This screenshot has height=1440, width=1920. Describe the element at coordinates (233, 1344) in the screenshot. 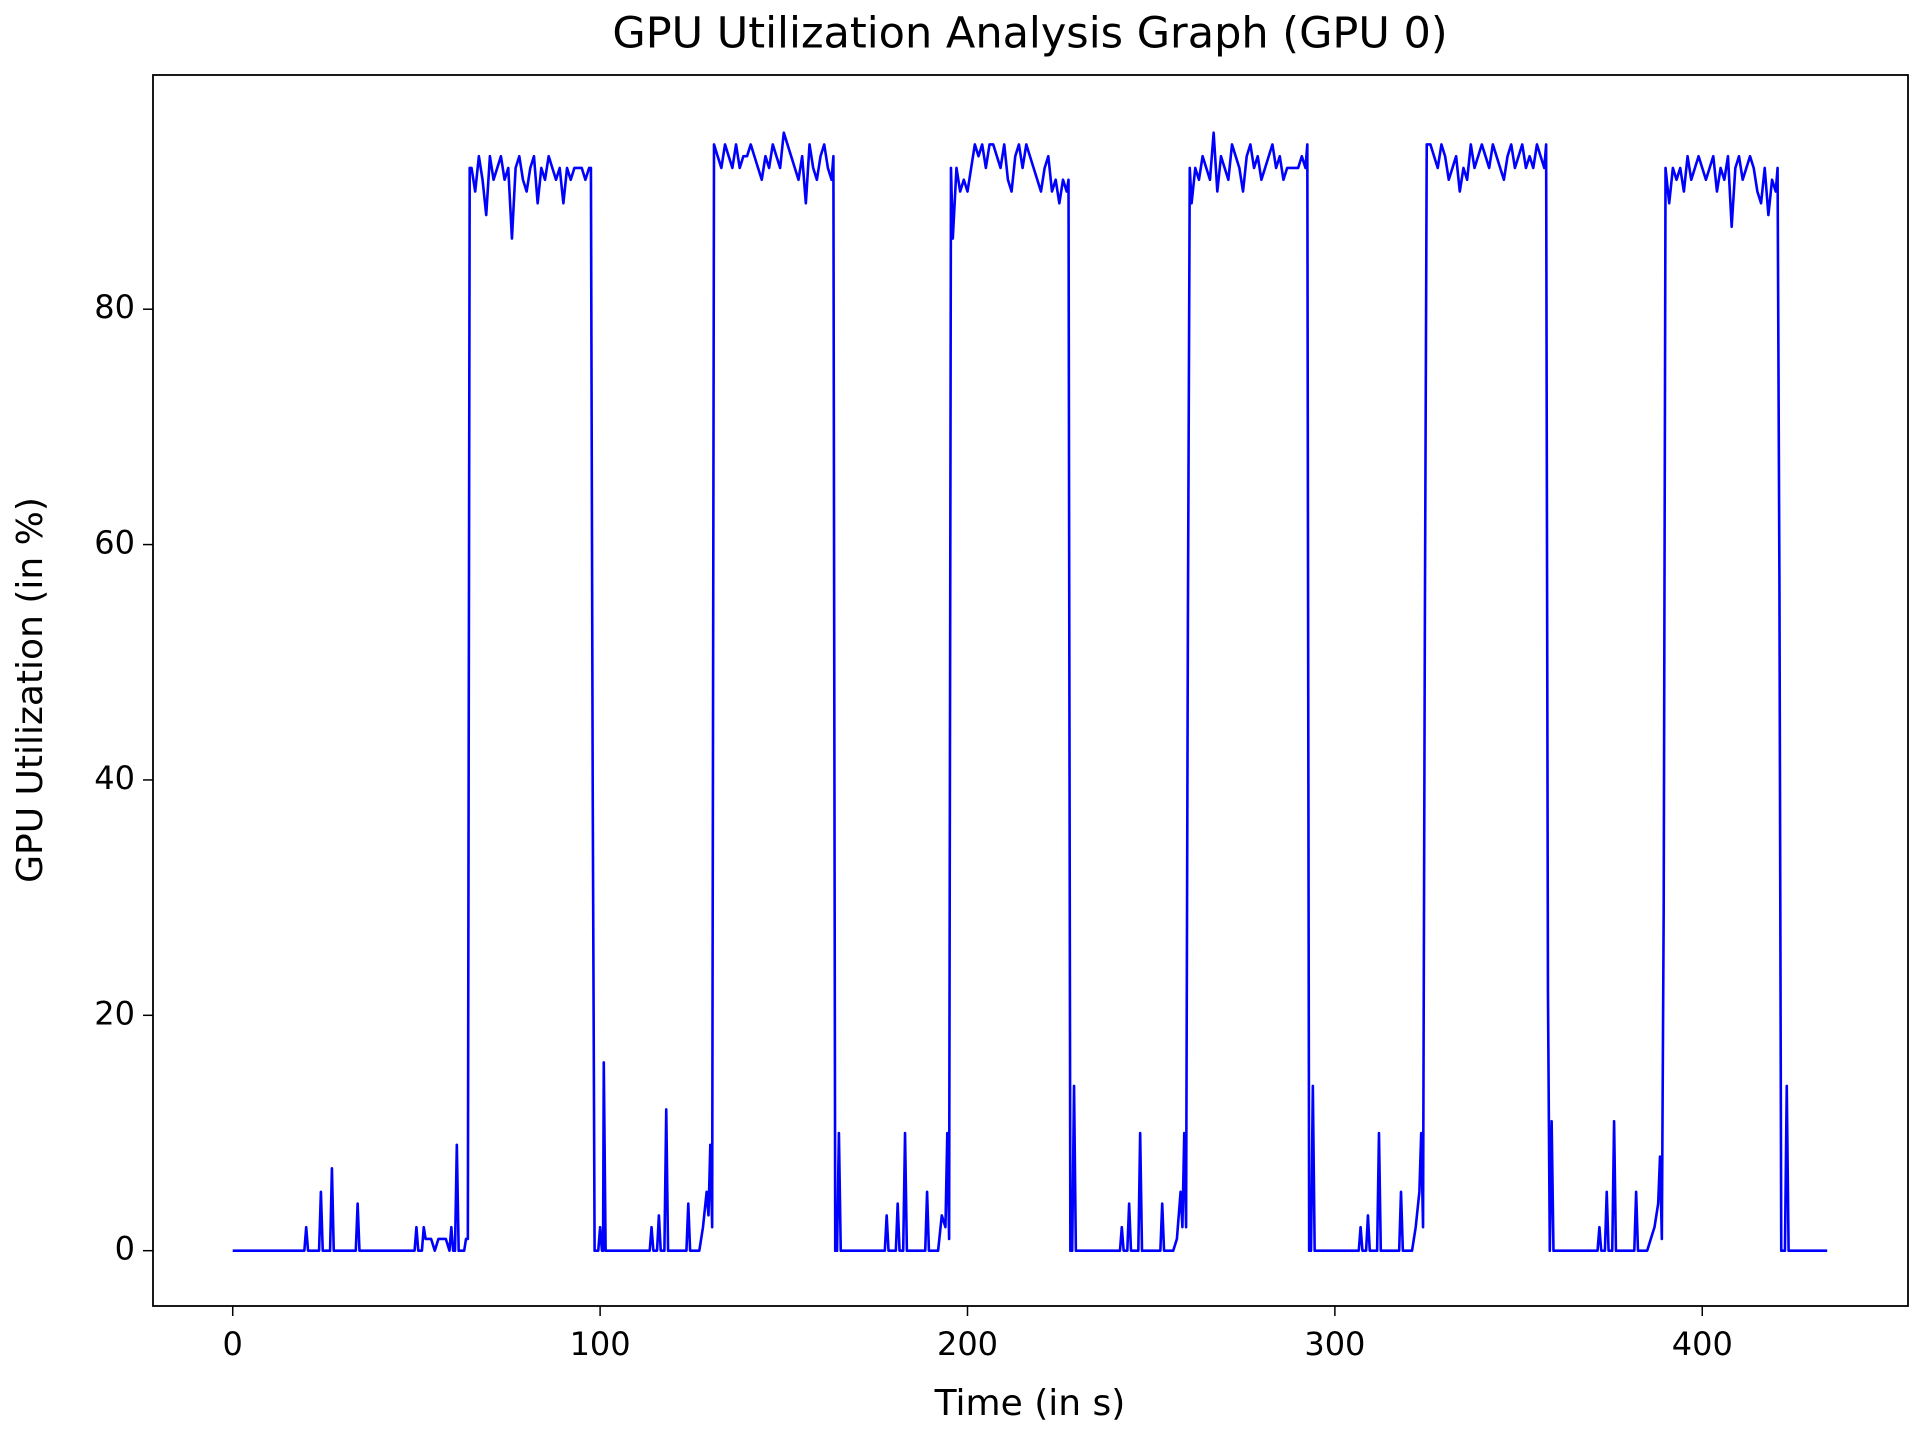

I see `x-tick-label: 0` at that location.